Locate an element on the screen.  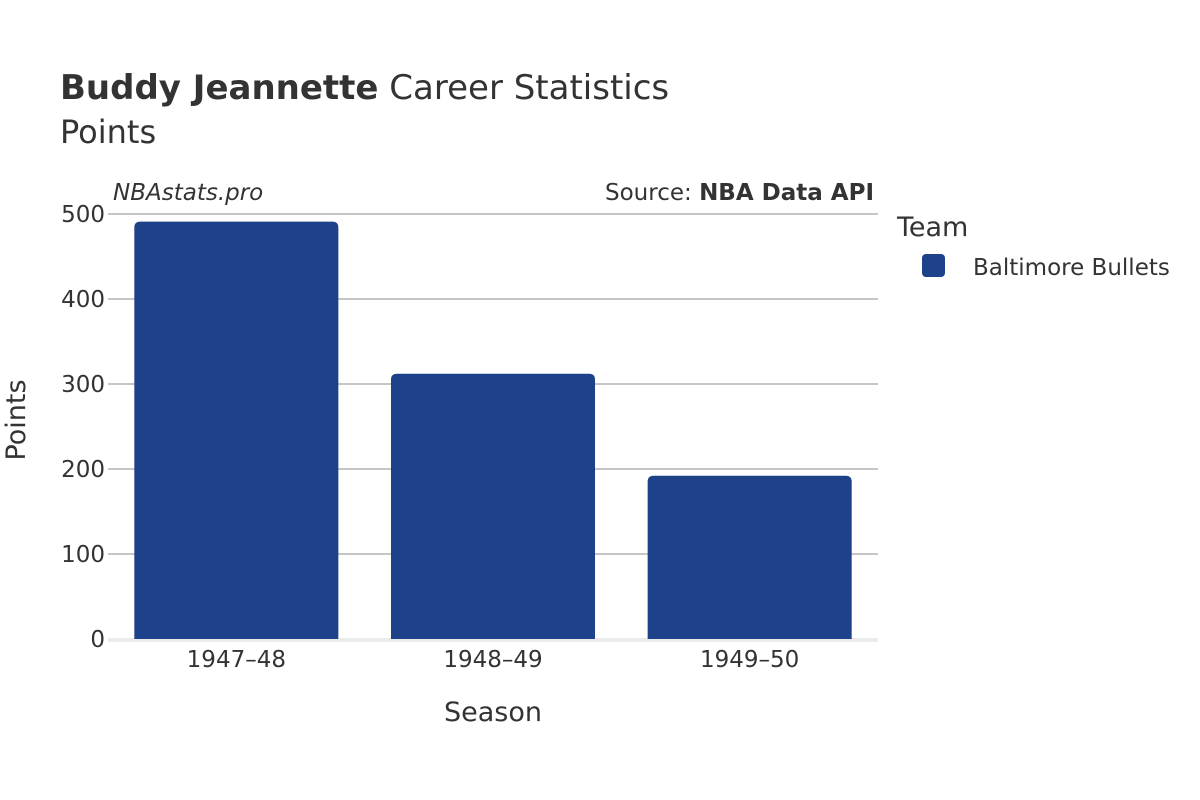
source-prefix: Source: is located at coordinates (652, 193).